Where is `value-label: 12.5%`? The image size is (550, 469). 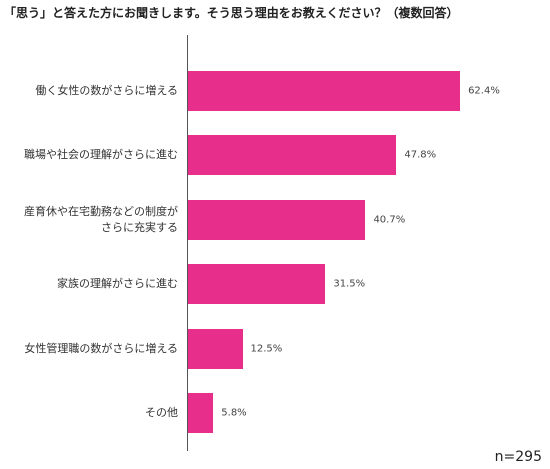
value-label: 12.5% is located at coordinates (266, 349).